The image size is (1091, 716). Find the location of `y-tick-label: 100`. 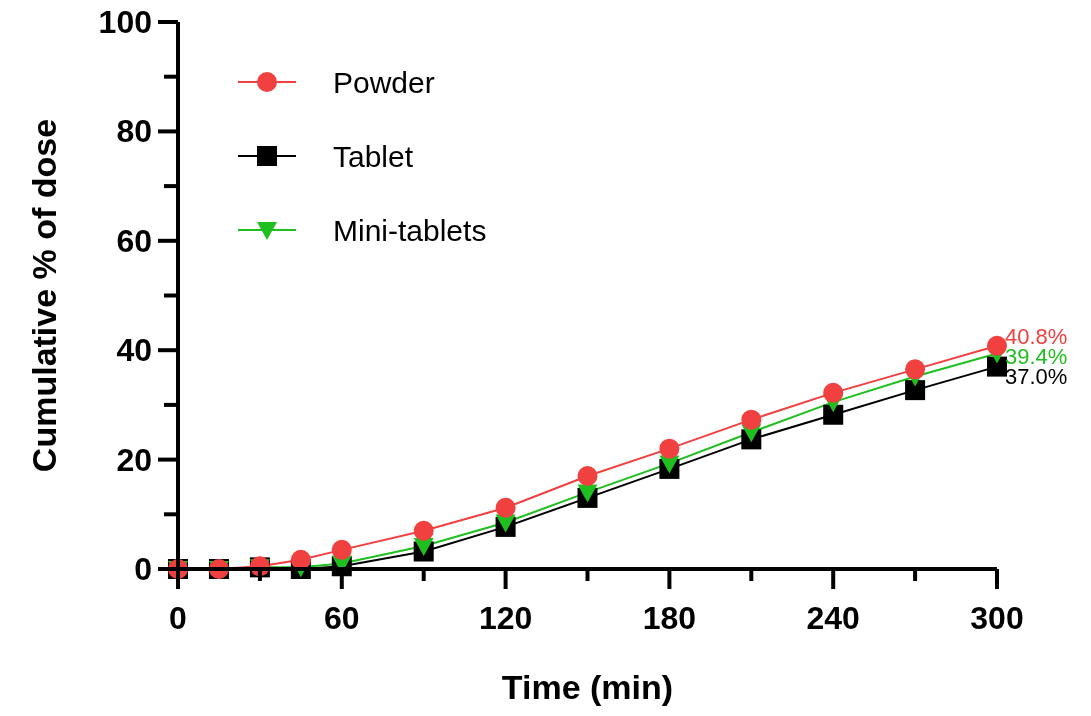

y-tick-label: 100 is located at coordinates (125, 22).